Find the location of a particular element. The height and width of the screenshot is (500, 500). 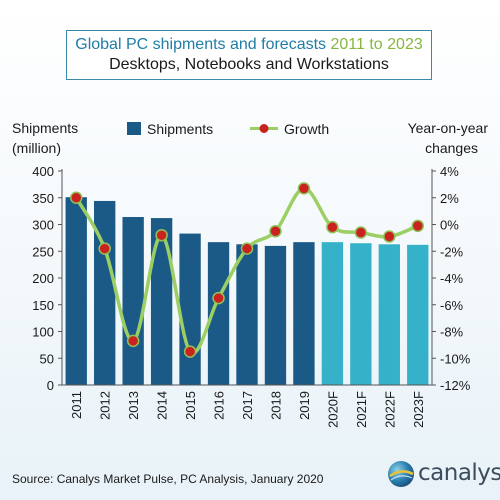

x-tick-label-2013: 2013 is located at coordinates (133, 405).